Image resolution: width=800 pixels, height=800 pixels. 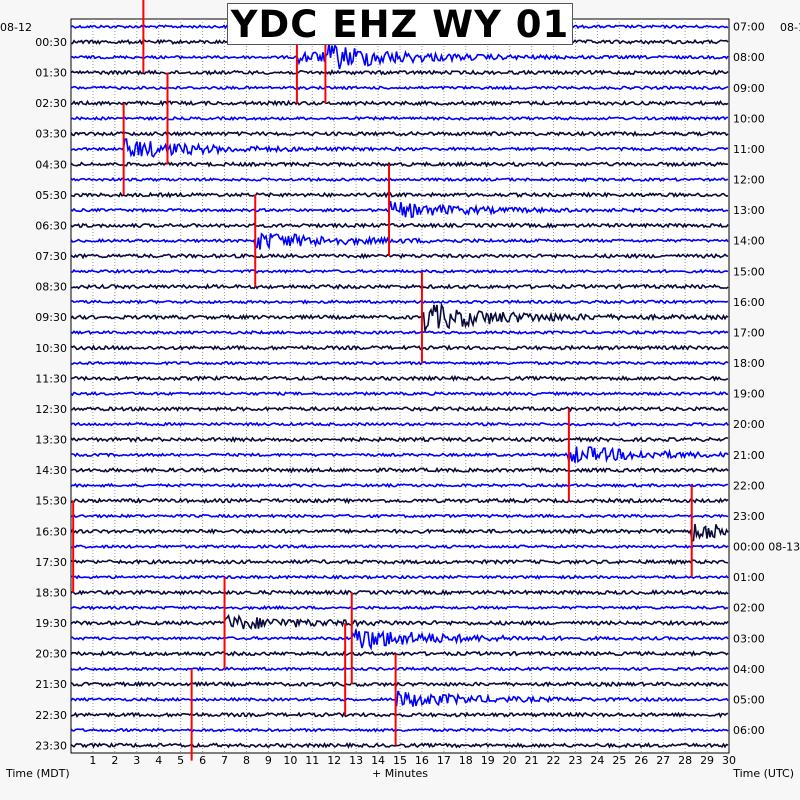 I want to click on left-time-label: 17:30, so click(x=51, y=562).